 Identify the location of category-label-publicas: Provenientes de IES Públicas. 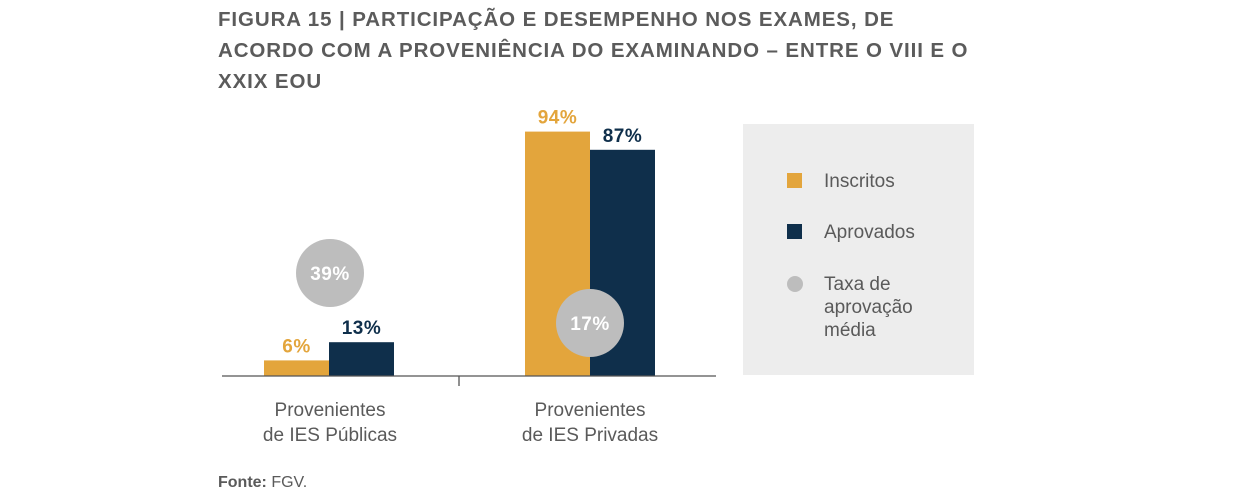
(330, 423).